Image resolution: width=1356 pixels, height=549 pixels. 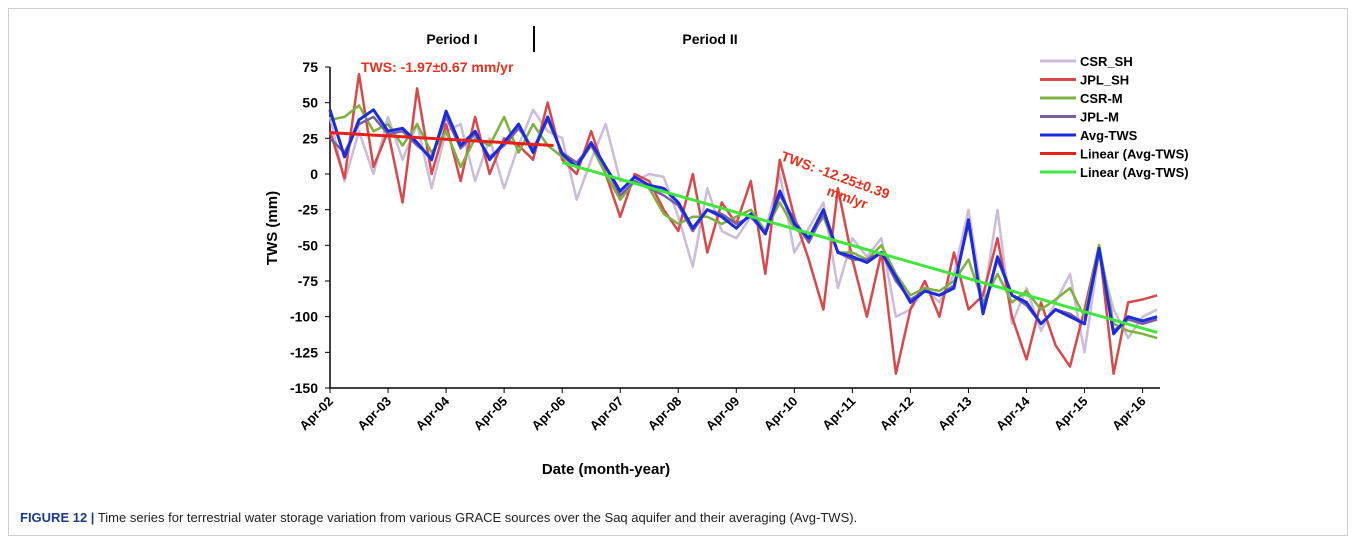 What do you see at coordinates (308, 281) in the screenshot?
I see `y-tick-label: -75` at bounding box center [308, 281].